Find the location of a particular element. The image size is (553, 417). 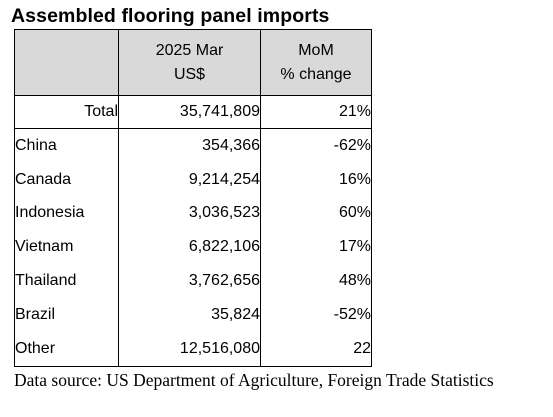

table-row: Canada 9,214,254 16% is located at coordinates (193, 179).